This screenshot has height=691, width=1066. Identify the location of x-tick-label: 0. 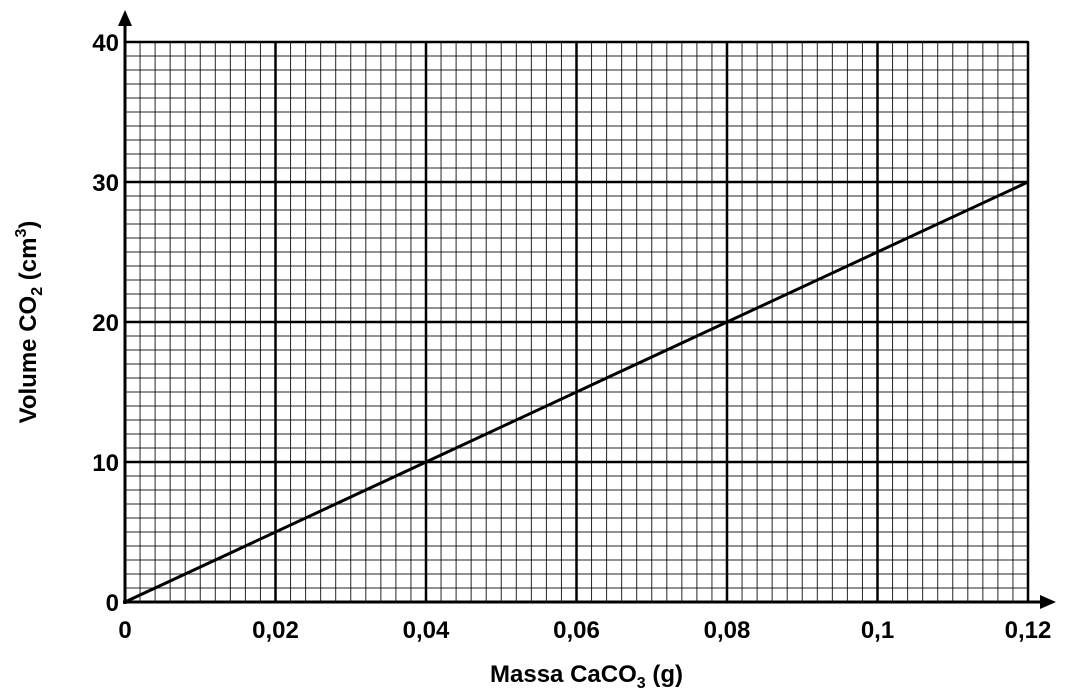
(124, 630).